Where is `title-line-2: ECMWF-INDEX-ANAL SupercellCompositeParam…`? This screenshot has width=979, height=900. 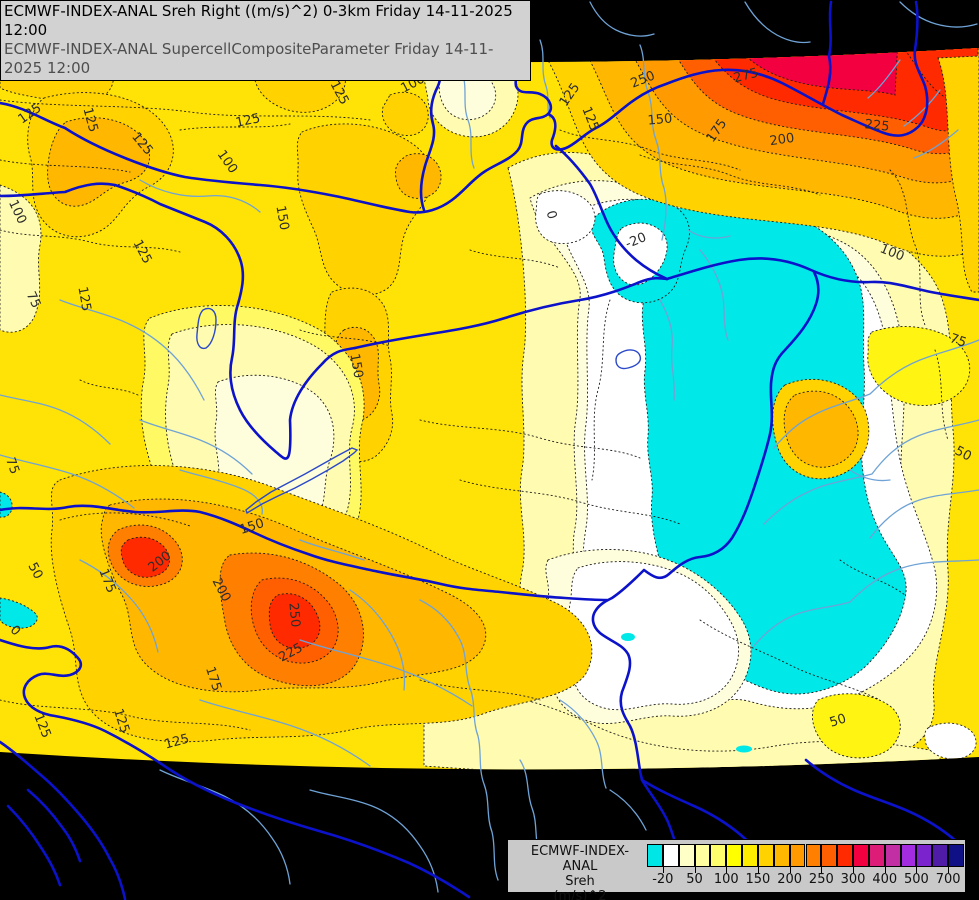
title-line-2: ECMWF-INDEX-ANAL SupercellCompositeParam… is located at coordinates (249, 58).